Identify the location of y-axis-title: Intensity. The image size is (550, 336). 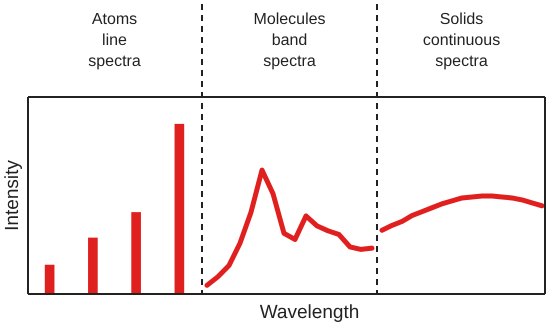
(12, 195).